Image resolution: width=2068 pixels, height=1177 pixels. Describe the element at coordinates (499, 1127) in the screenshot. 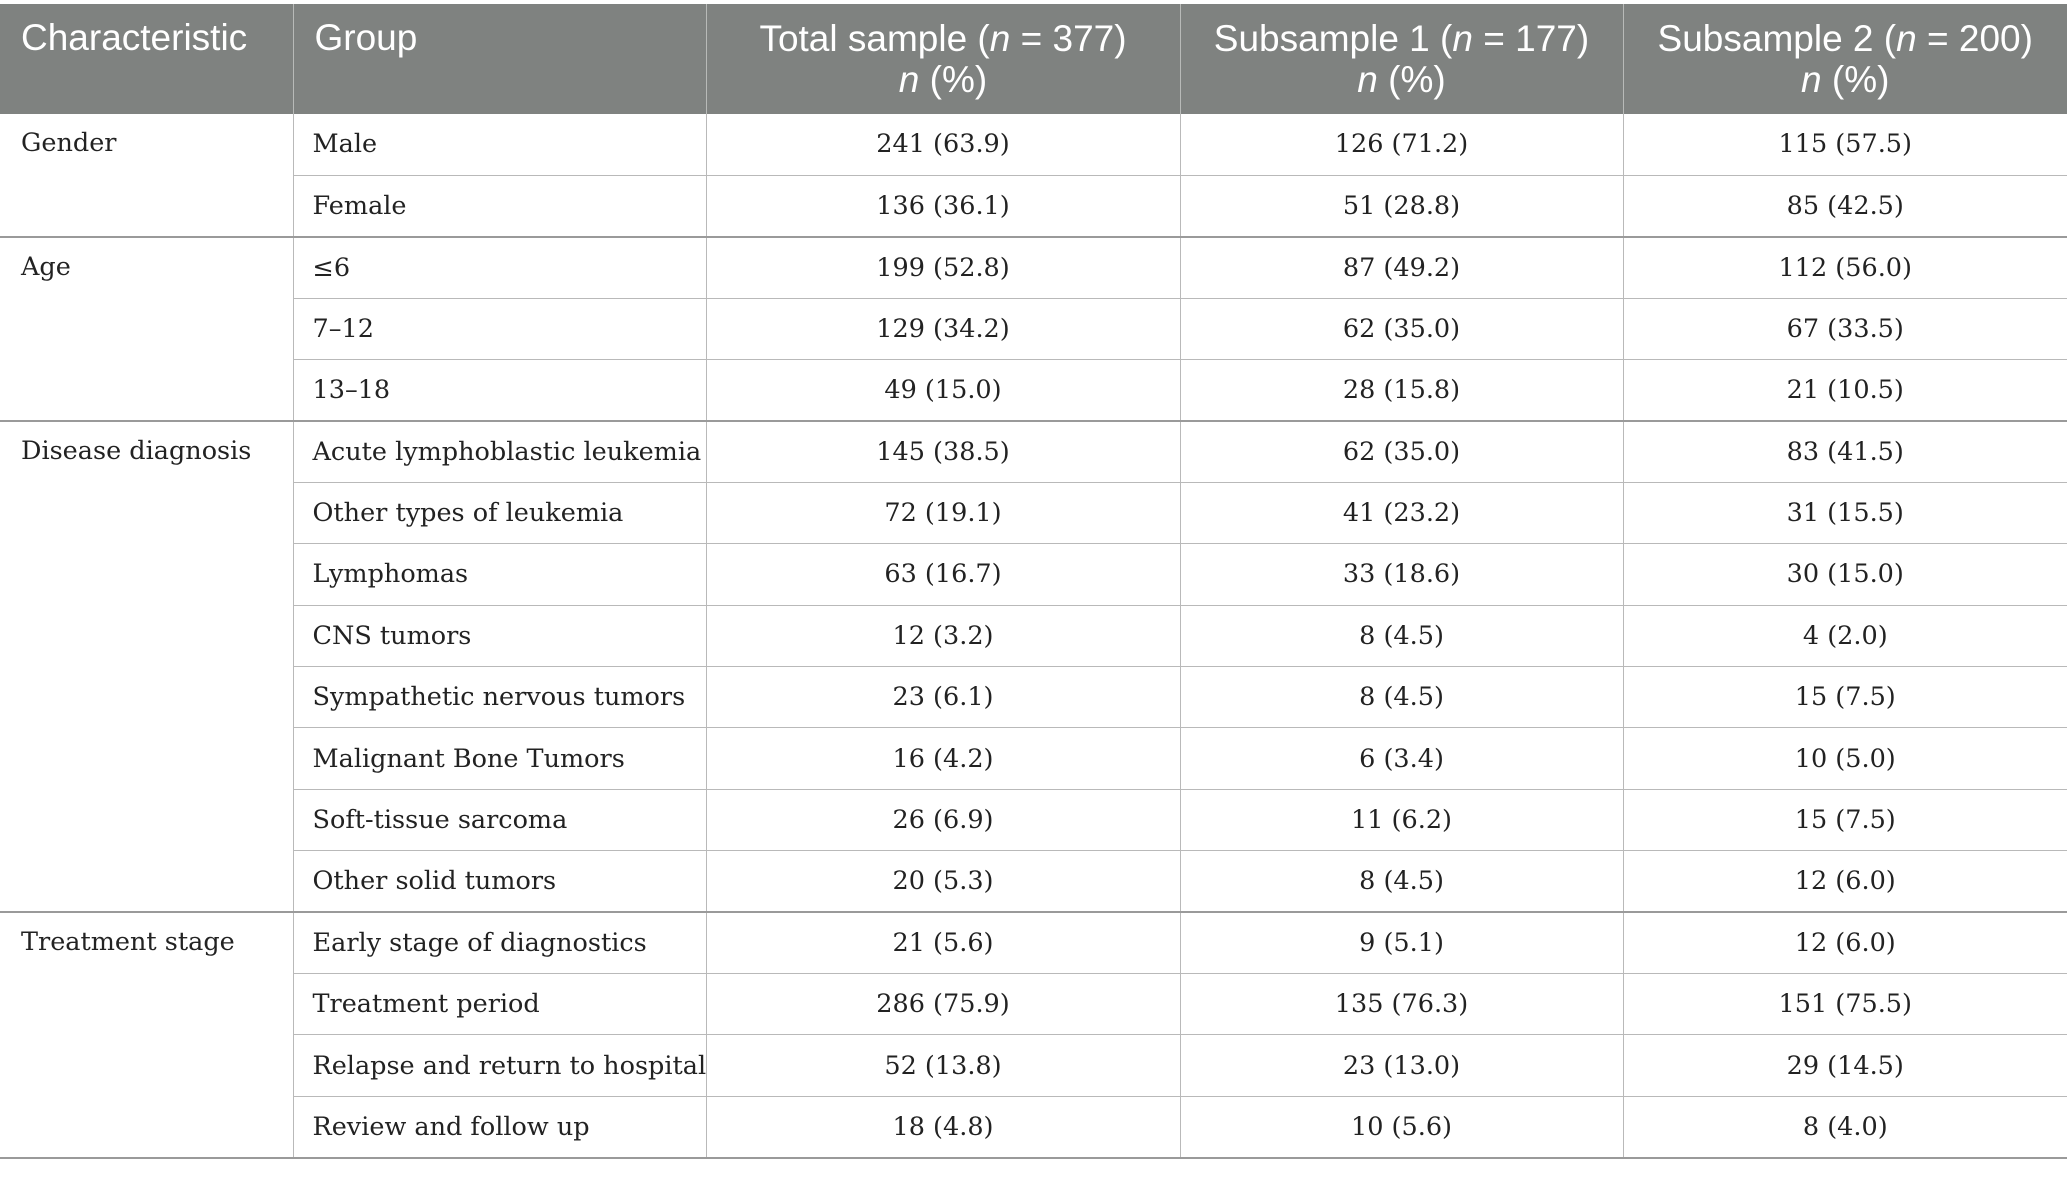

I see `group-cell: Review and follow up` at that location.